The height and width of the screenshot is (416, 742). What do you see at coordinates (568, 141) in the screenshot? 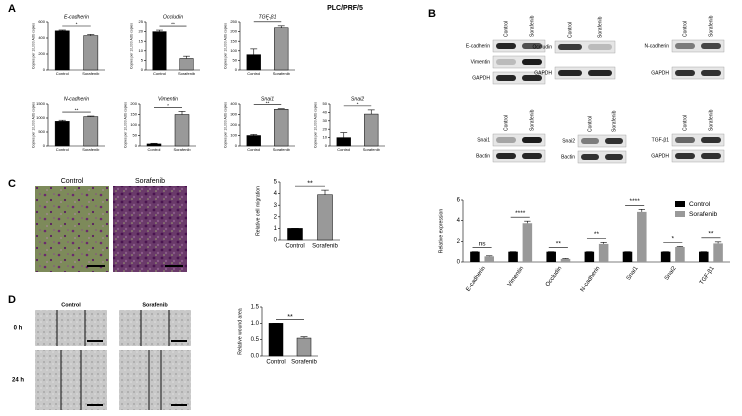
I see `blot-row-label: Snai2` at bounding box center [568, 141].